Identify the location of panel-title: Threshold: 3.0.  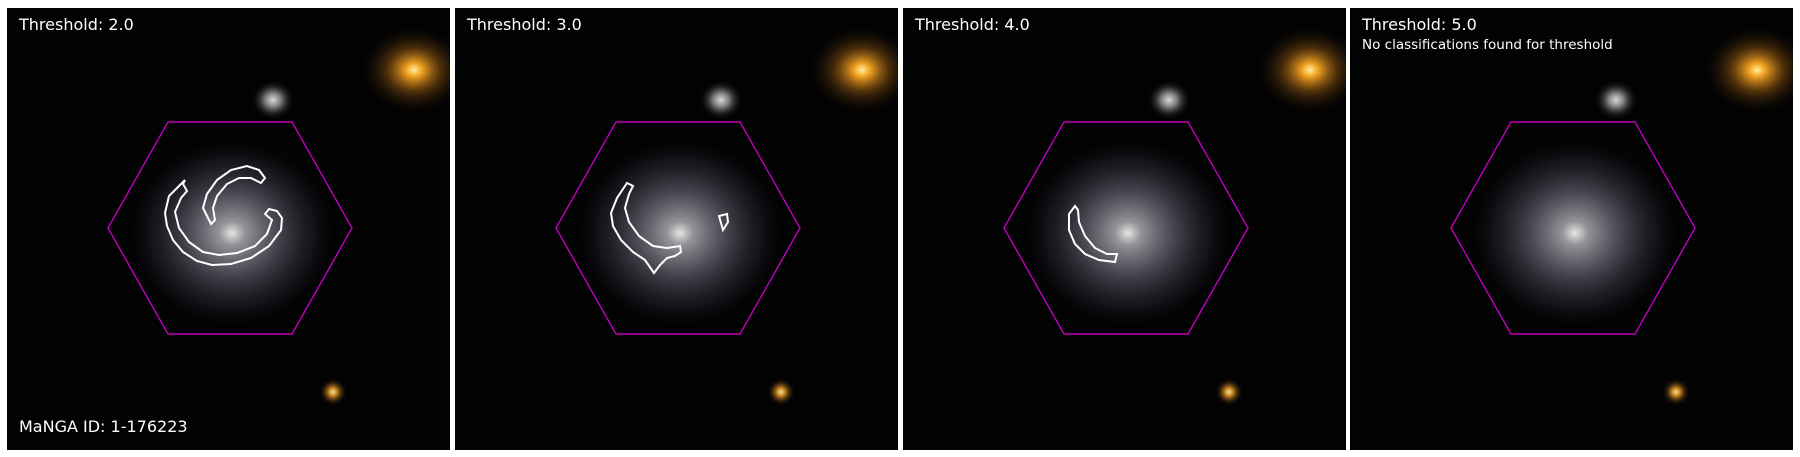
(524, 24).